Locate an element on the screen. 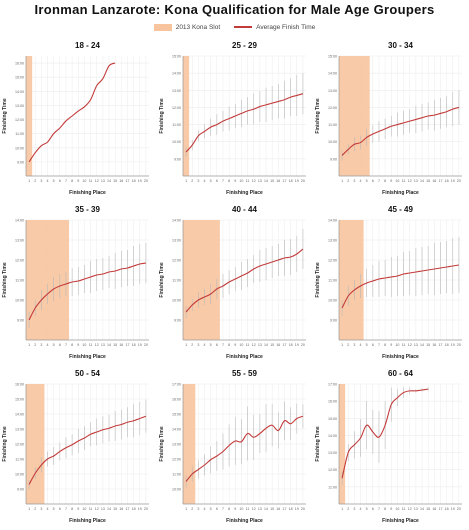 The width and height of the screenshot is (469, 530). chart-4-ytick-label: 11:00 is located at coordinates (19, 281).